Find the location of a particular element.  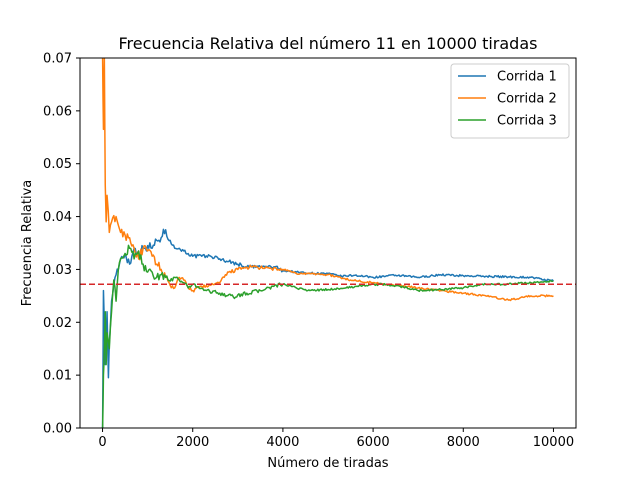

y-tick-label: 0.06 is located at coordinates (57, 111).